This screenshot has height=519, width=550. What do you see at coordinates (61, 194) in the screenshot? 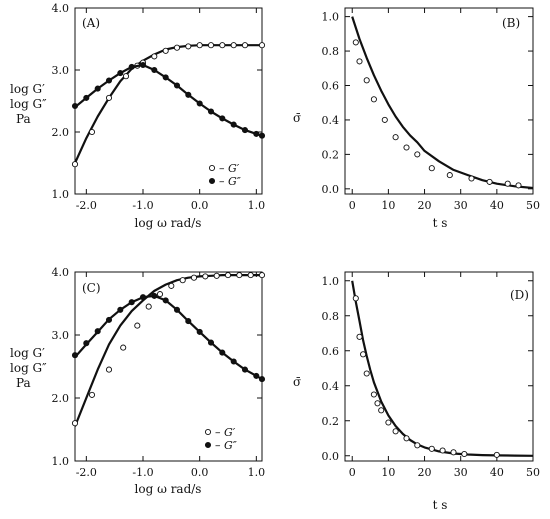
I see `panel-a-ytick-label: 1.0` at bounding box center [61, 194].